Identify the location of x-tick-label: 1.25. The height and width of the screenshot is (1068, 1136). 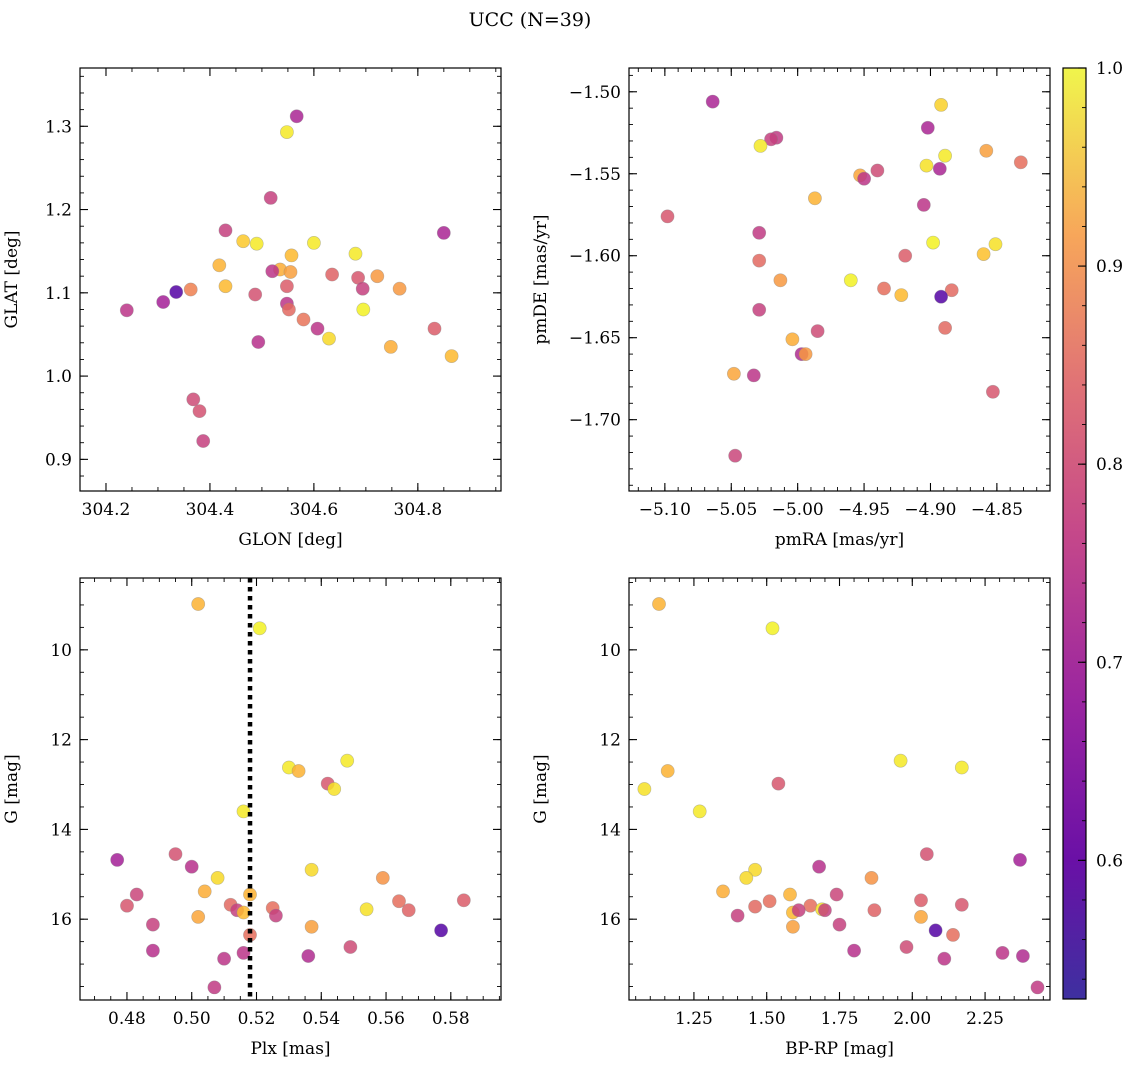
(694, 1019).